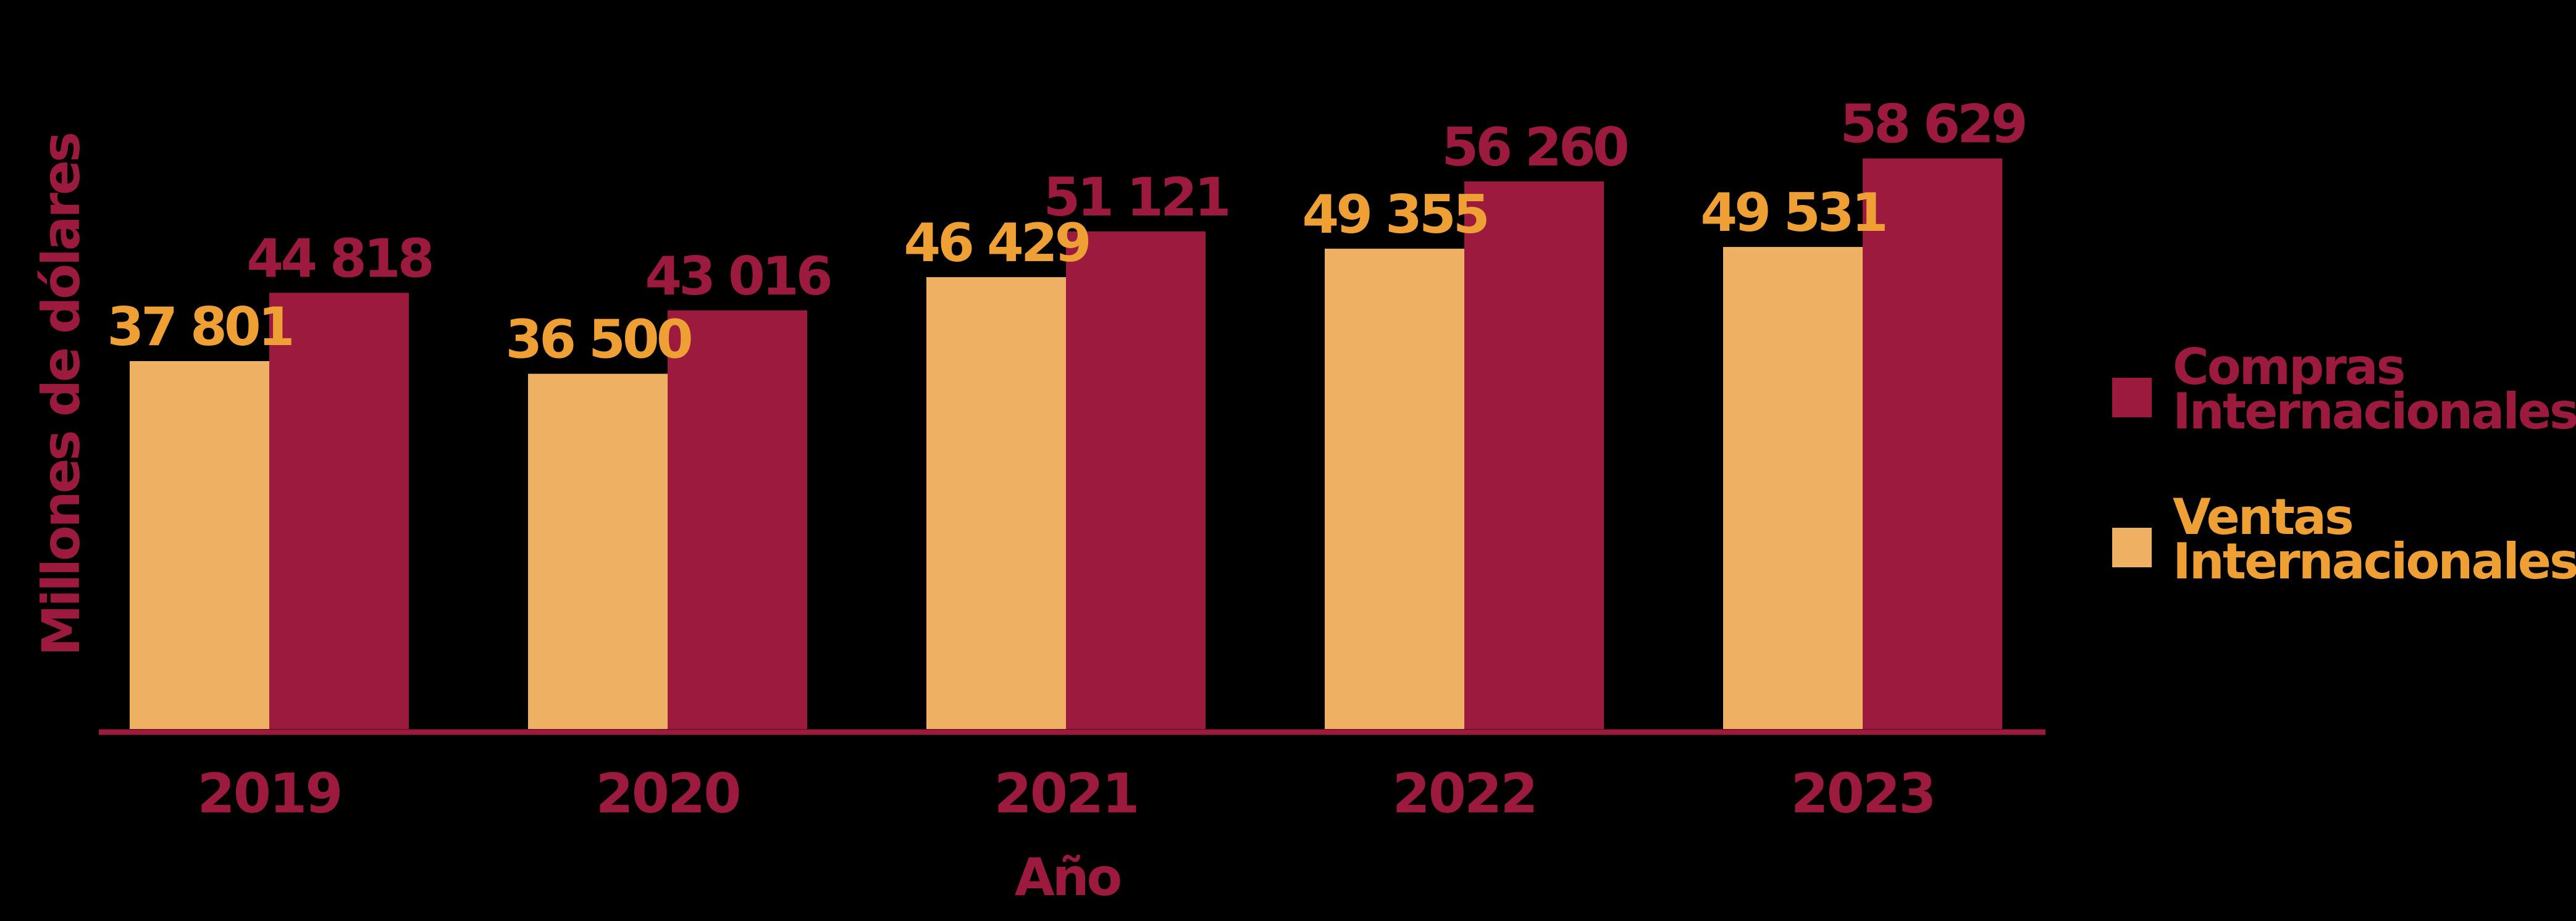  Describe the element at coordinates (1394, 489) in the screenshot. I see `bar-ventas-2022` at that location.